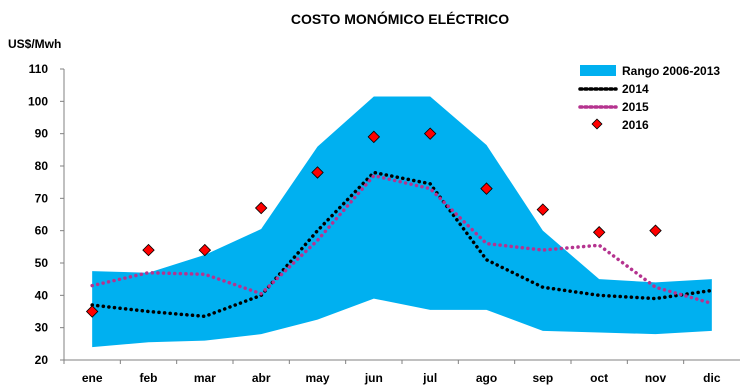  I want to click on legend-2016-swatch, so click(597, 124).